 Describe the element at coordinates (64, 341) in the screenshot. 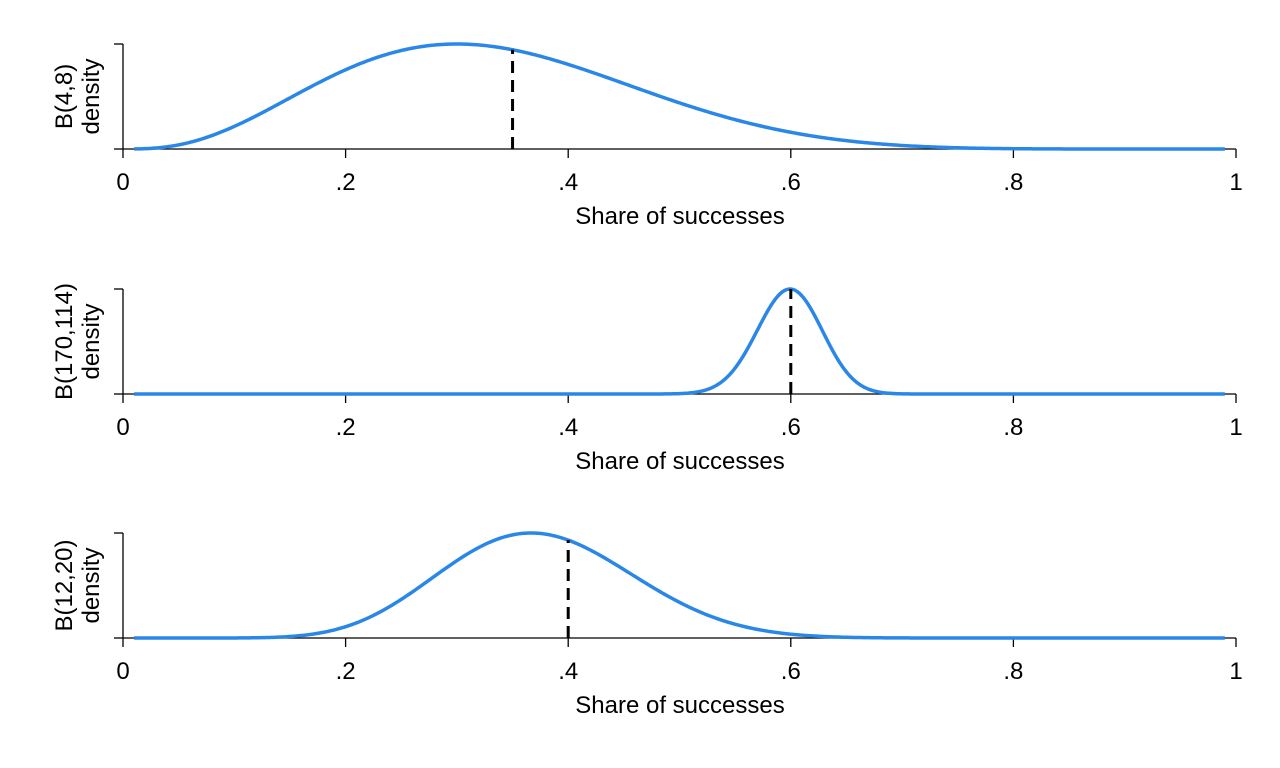

I see `y-label-distribution: B(170,114)` at that location.